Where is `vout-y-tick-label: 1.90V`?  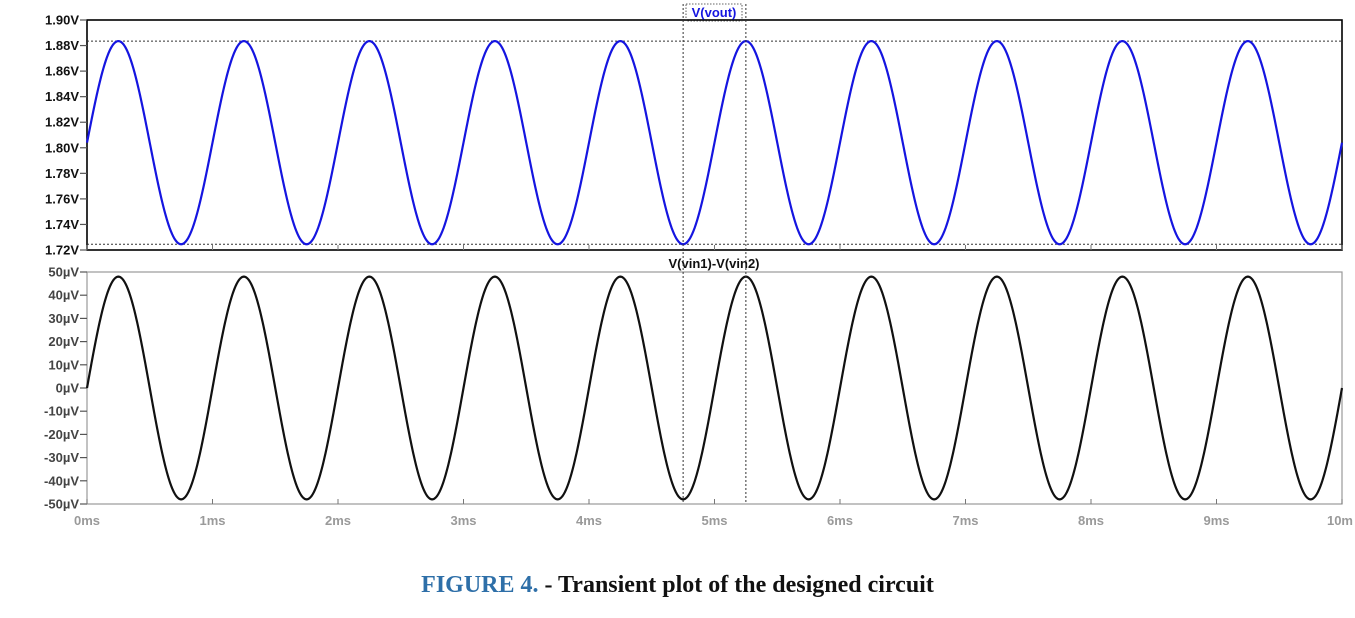 vout-y-tick-label: 1.90V is located at coordinates (62, 20).